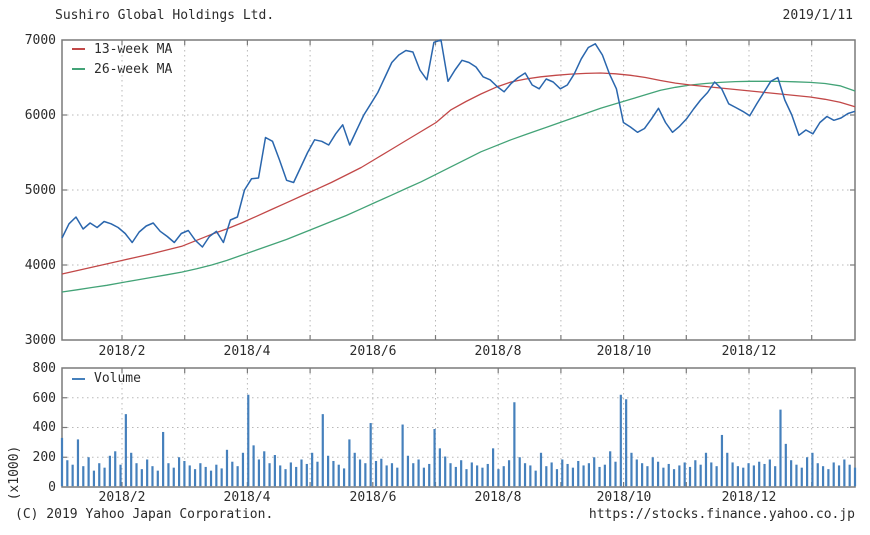 The image size is (870, 535). Describe the element at coordinates (624, 351) in the screenshot. I see `x-tick-label-oct: 2018/10` at that location.